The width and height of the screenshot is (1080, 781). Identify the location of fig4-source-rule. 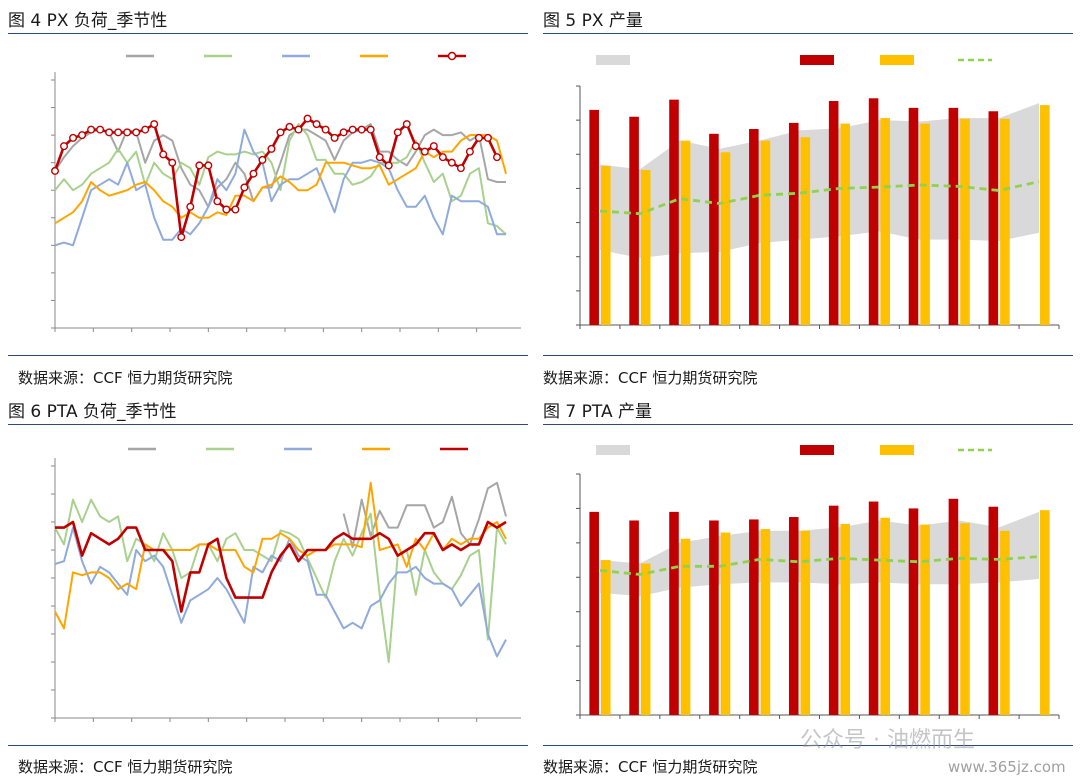
(268, 355).